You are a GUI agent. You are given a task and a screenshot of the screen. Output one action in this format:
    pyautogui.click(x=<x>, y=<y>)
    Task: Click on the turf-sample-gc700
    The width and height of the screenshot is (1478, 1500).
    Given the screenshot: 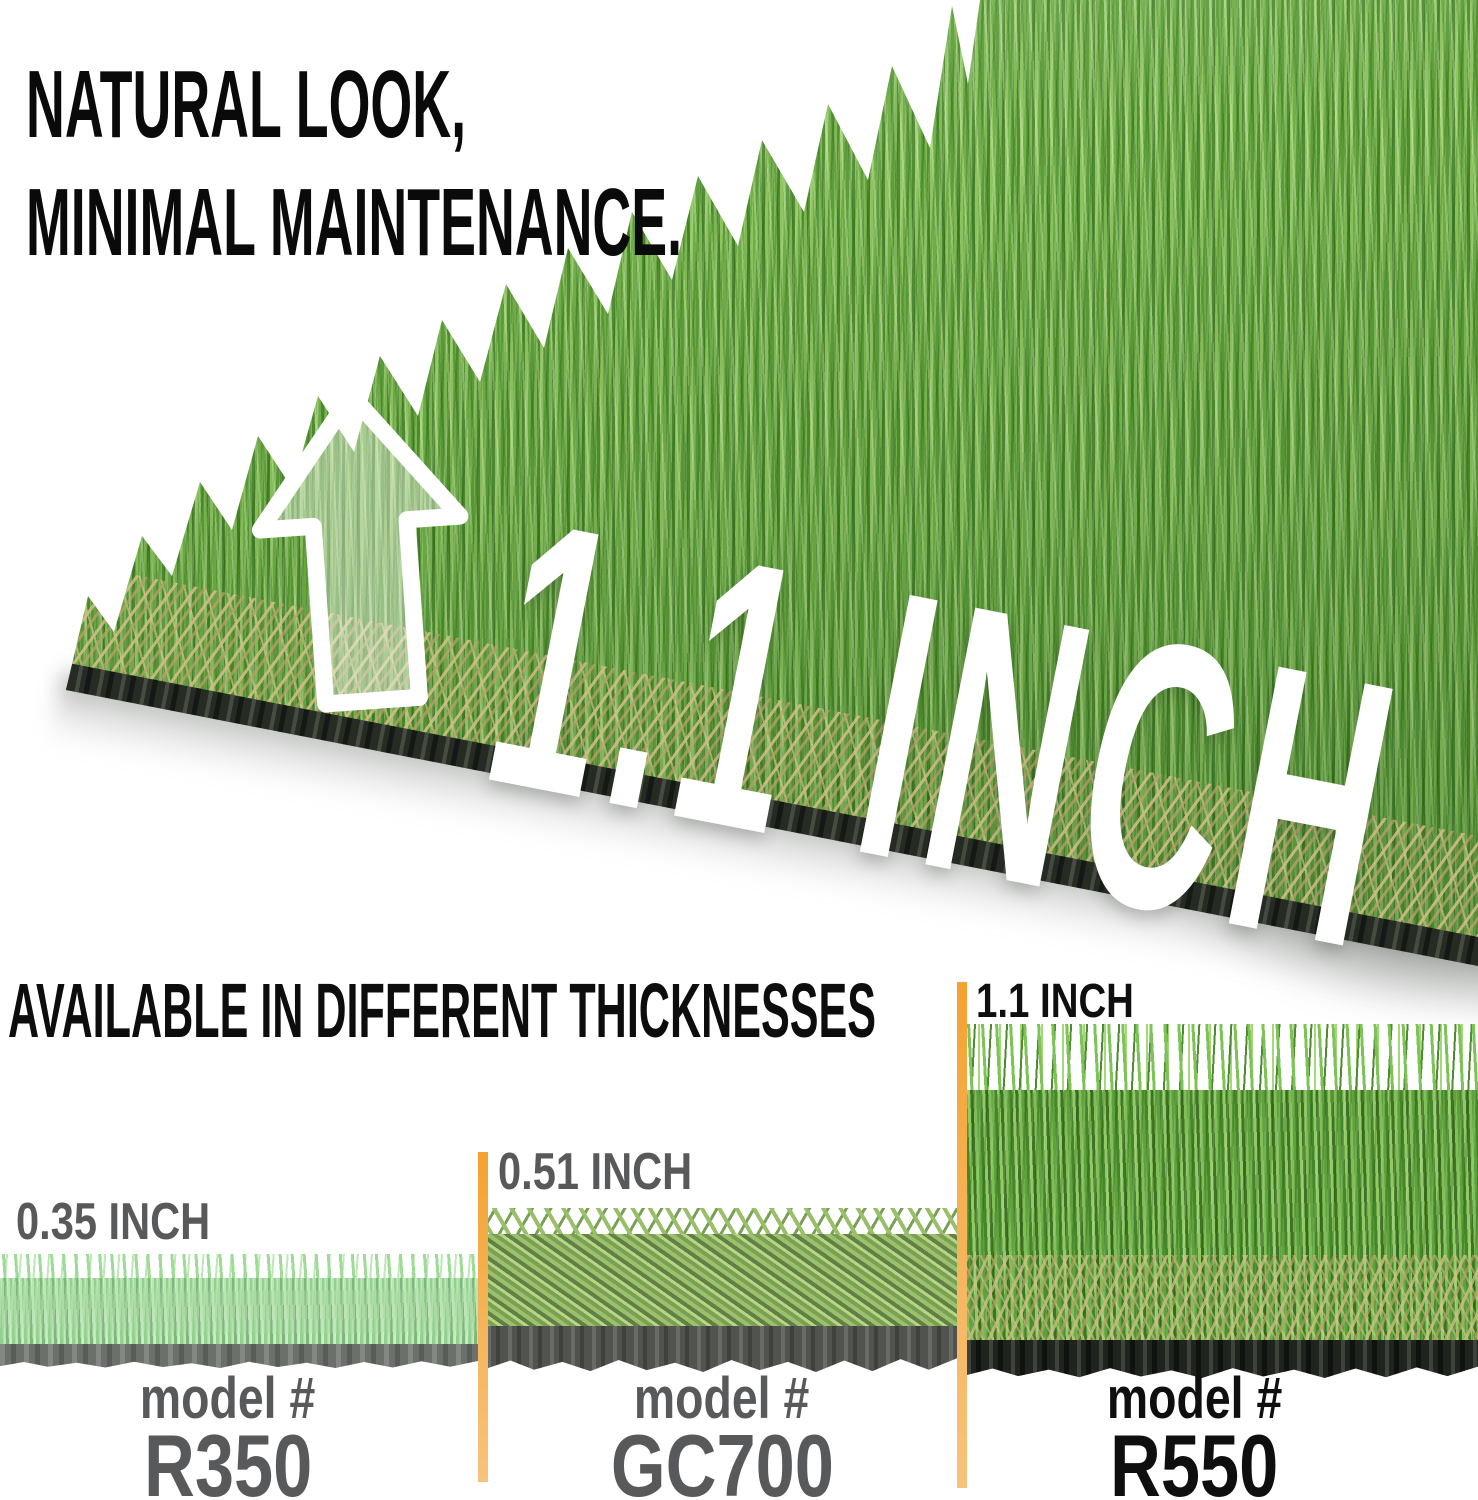 What is the action you would take?
    pyautogui.click(x=722, y=1294)
    